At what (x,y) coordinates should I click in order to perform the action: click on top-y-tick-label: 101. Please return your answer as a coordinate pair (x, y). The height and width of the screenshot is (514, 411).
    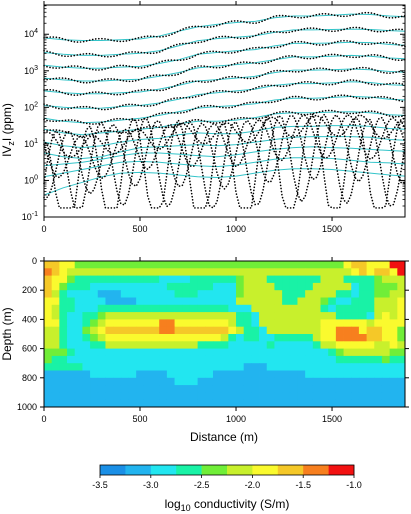
    Looking at the image, I should click on (31, 143).